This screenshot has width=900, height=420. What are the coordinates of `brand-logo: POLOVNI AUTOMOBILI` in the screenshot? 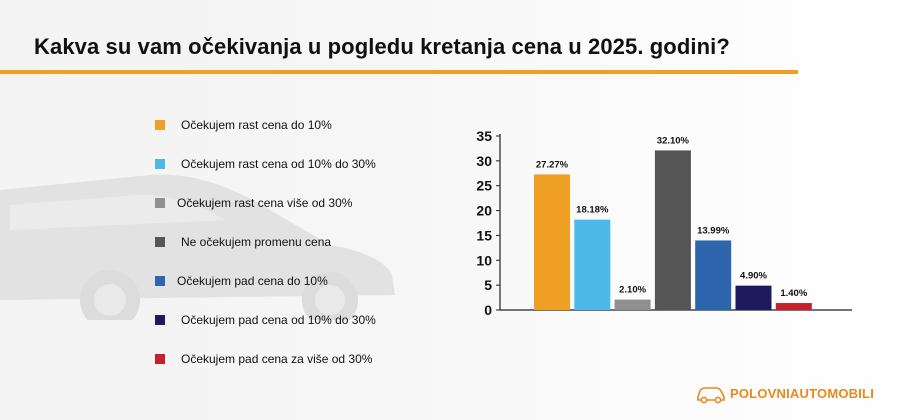 It's located at (785, 393).